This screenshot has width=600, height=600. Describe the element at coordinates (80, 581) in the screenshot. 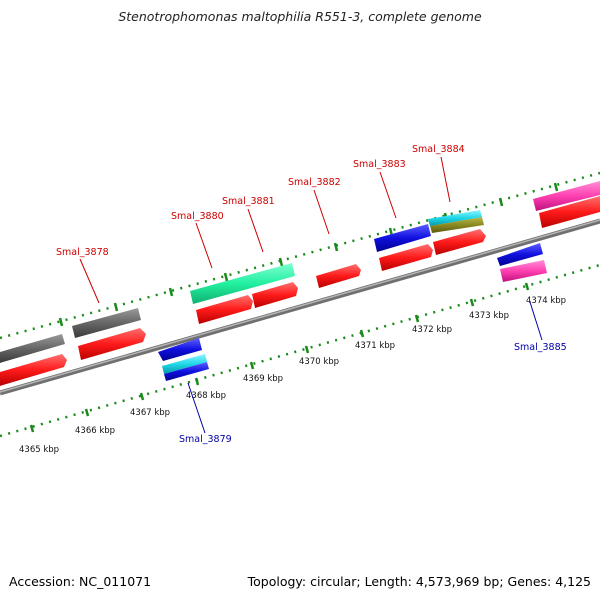

I see `accession-text: Accession: NC_011071` at that location.